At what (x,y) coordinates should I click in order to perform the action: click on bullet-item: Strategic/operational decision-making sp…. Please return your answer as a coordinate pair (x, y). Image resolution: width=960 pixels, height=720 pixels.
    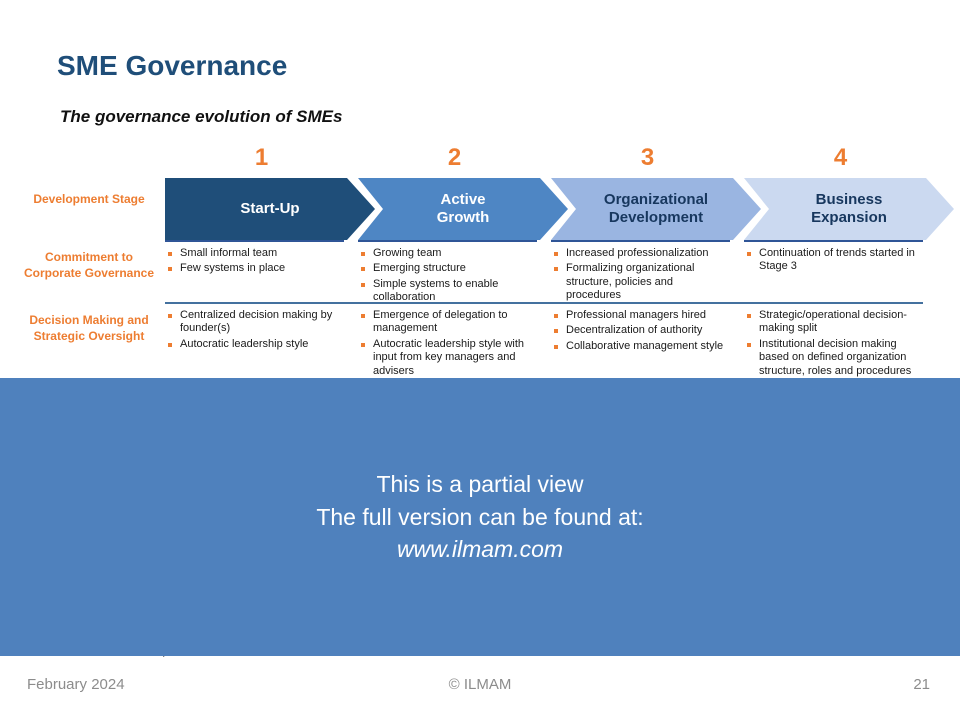
    Looking at the image, I should click on (833, 322).